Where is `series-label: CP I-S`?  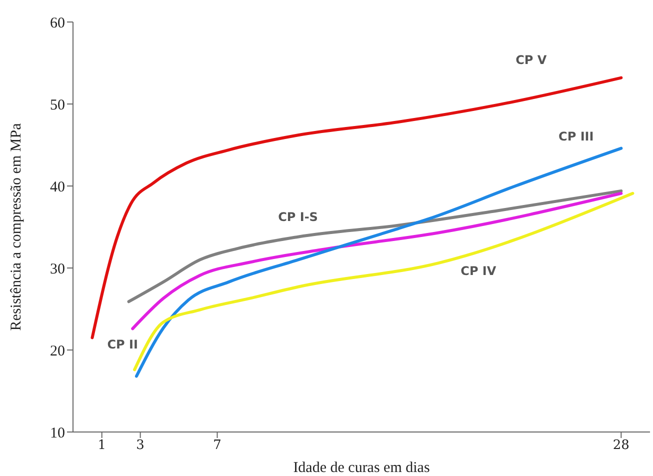
series-label: CP I-S is located at coordinates (298, 217).